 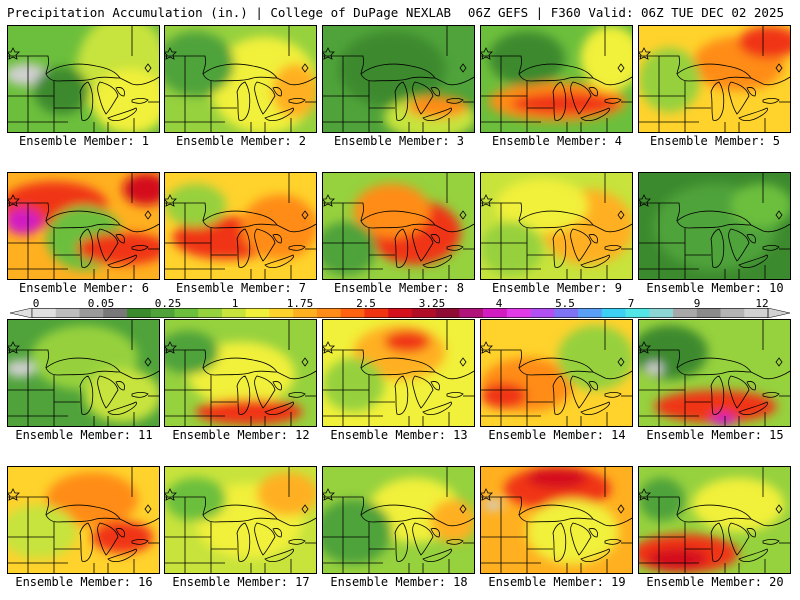 What do you see at coordinates (400, 313) in the screenshot?
I see `colorbar-scale` at bounding box center [400, 313].